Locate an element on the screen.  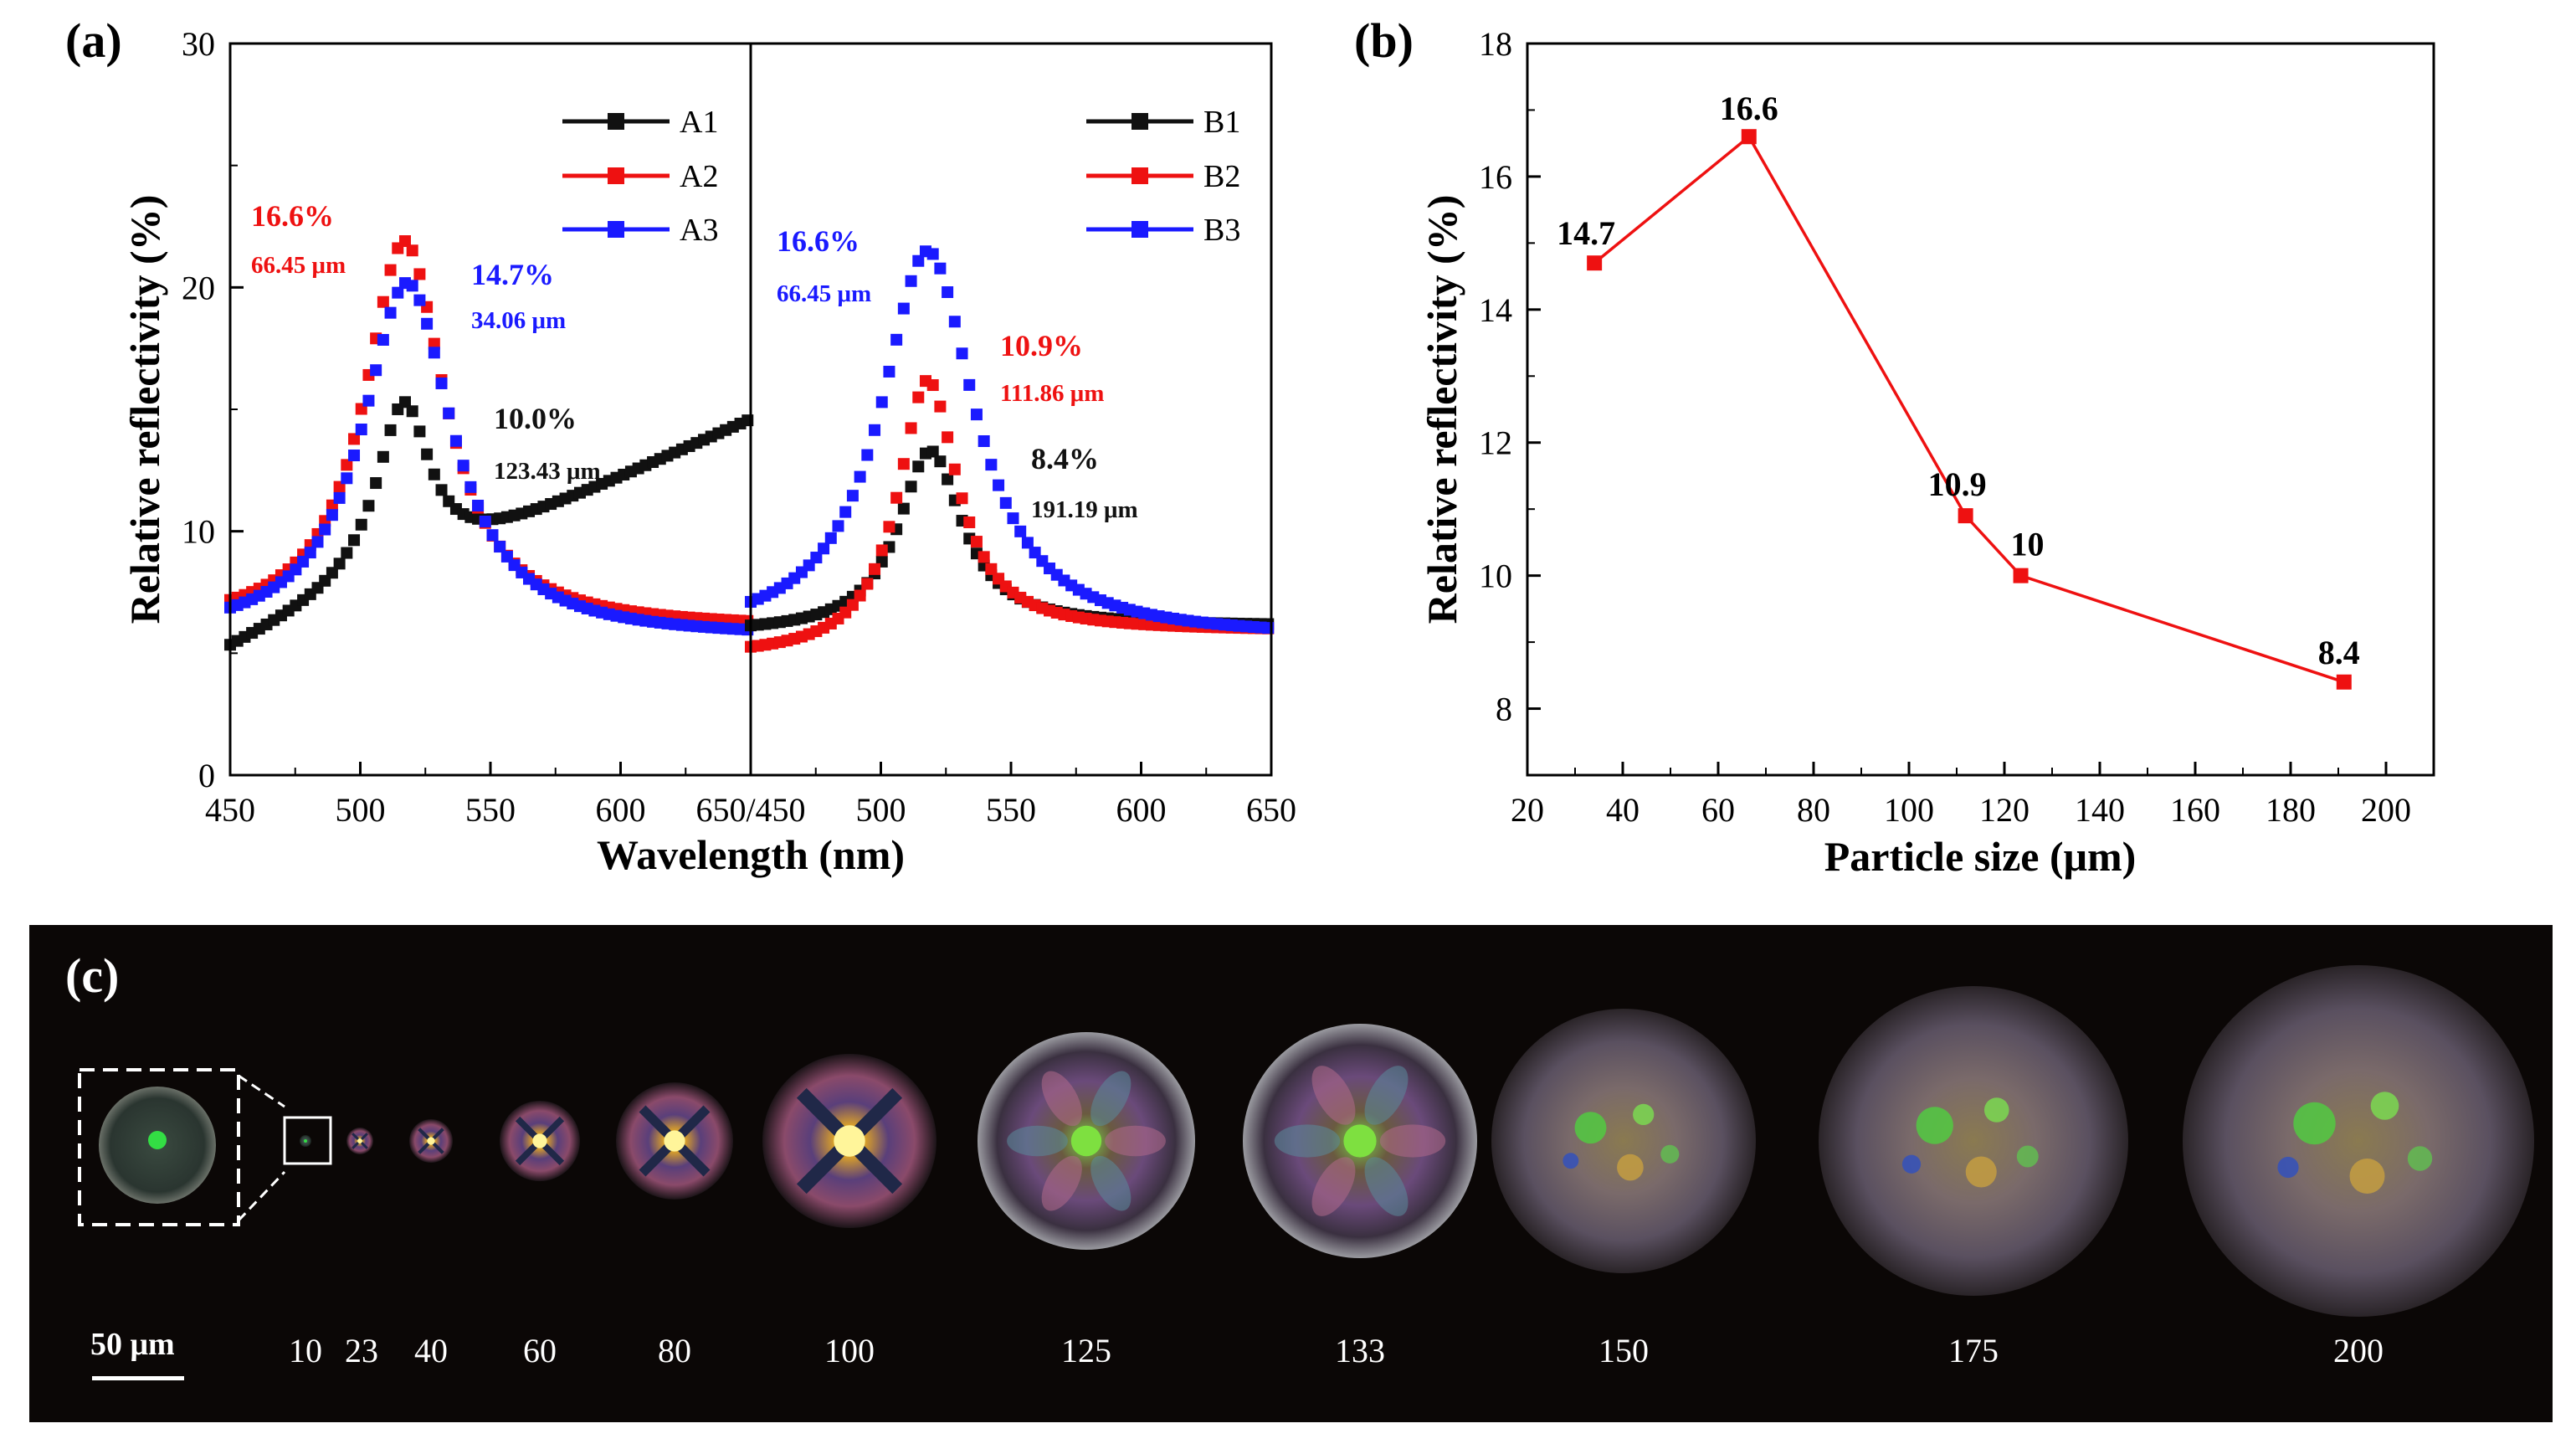
a-annot-a1-value: 10.0% is located at coordinates (535, 418).